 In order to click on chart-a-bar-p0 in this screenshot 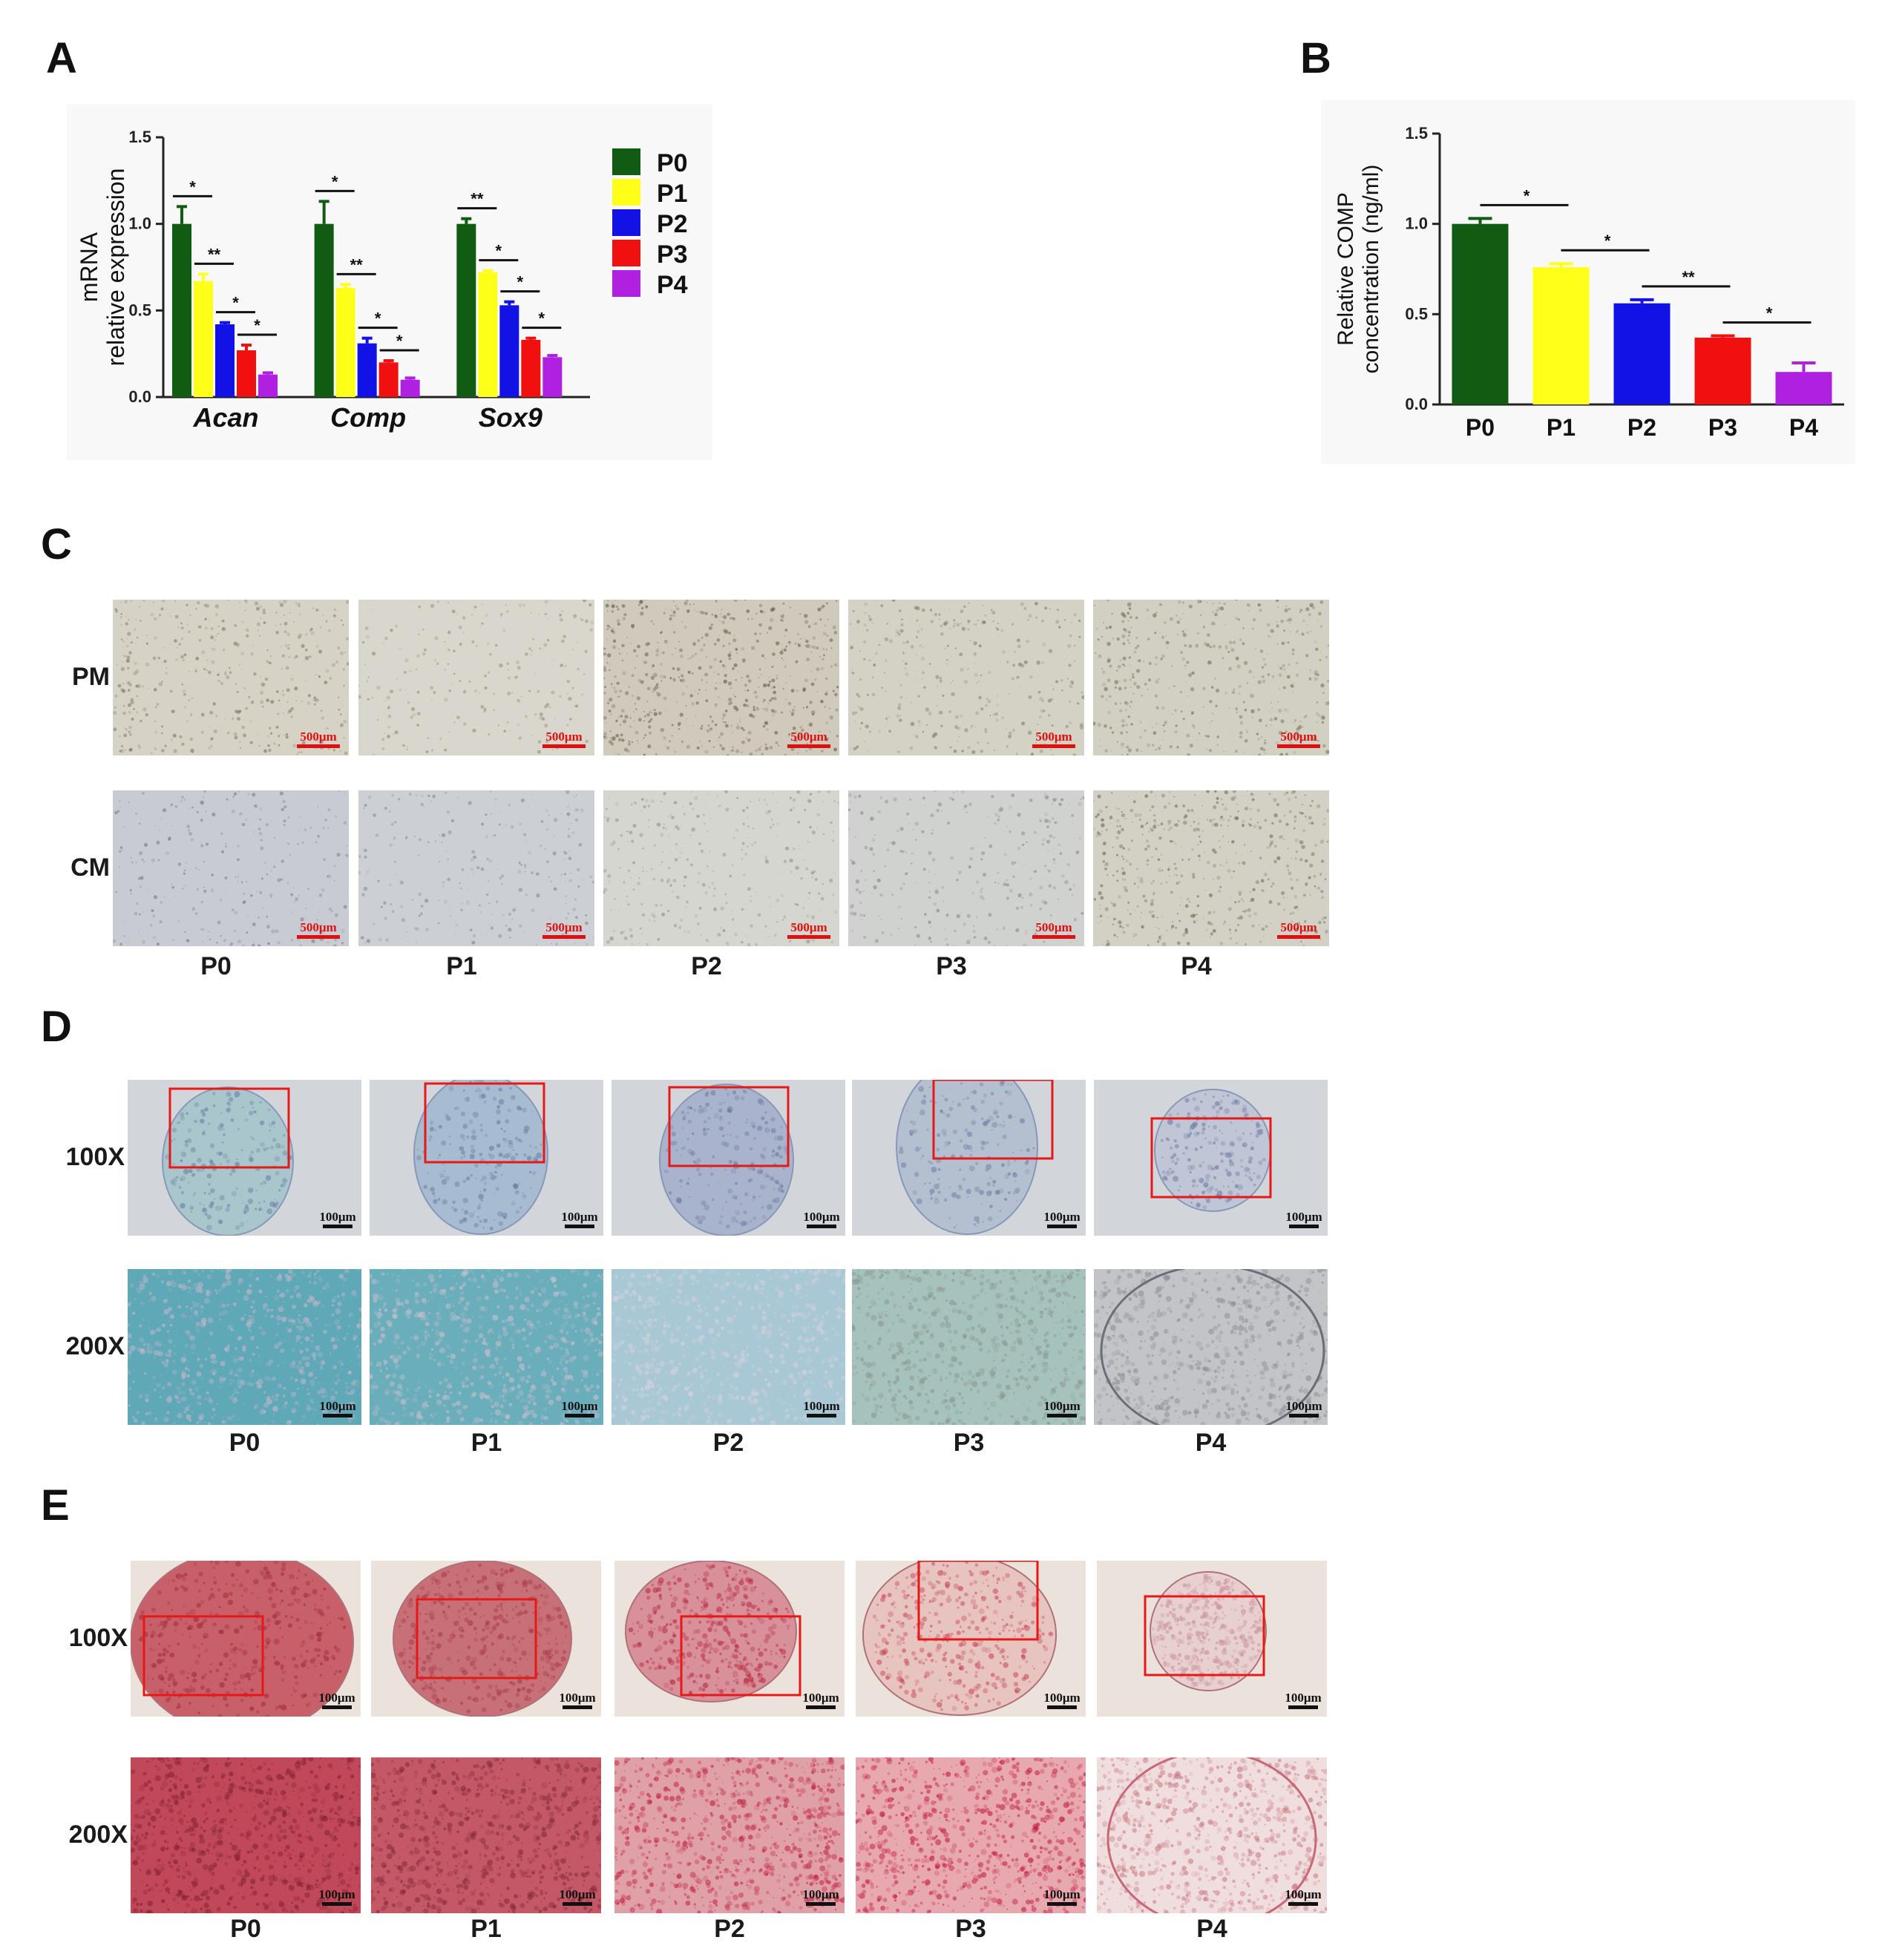, I will do `click(324, 310)`.